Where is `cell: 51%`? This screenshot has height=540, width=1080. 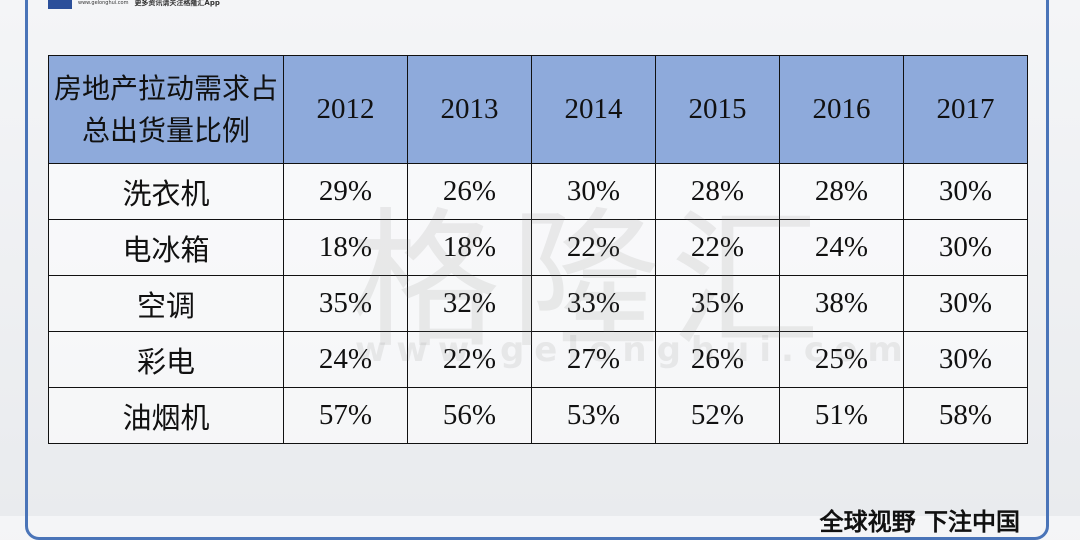
cell: 51% is located at coordinates (841, 415).